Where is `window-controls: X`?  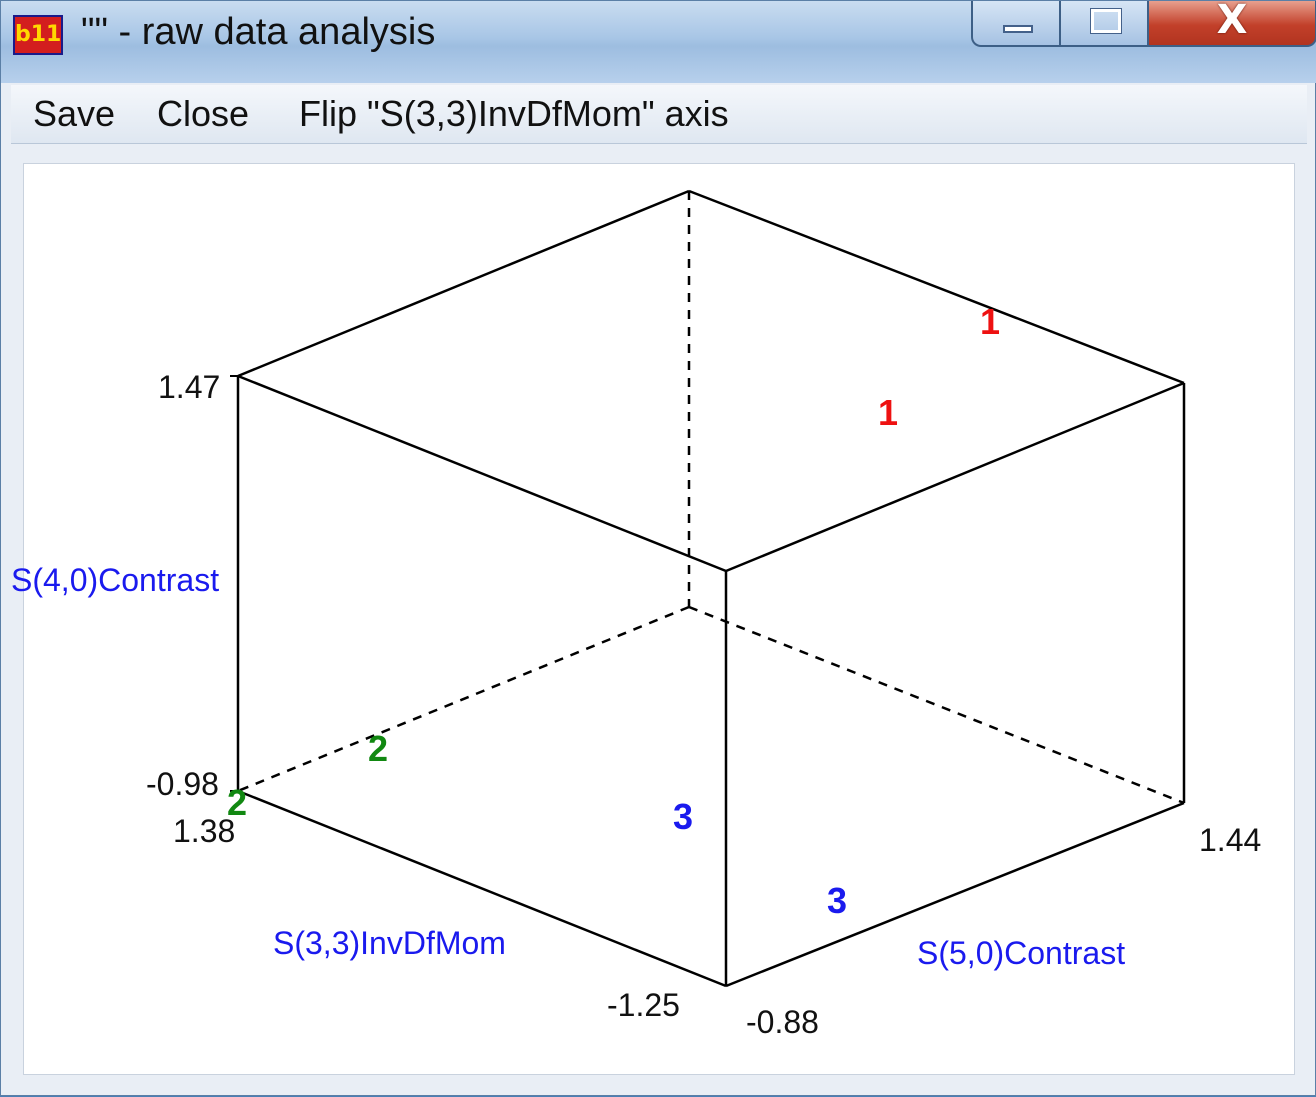
window-controls: X is located at coordinates (1143, 28).